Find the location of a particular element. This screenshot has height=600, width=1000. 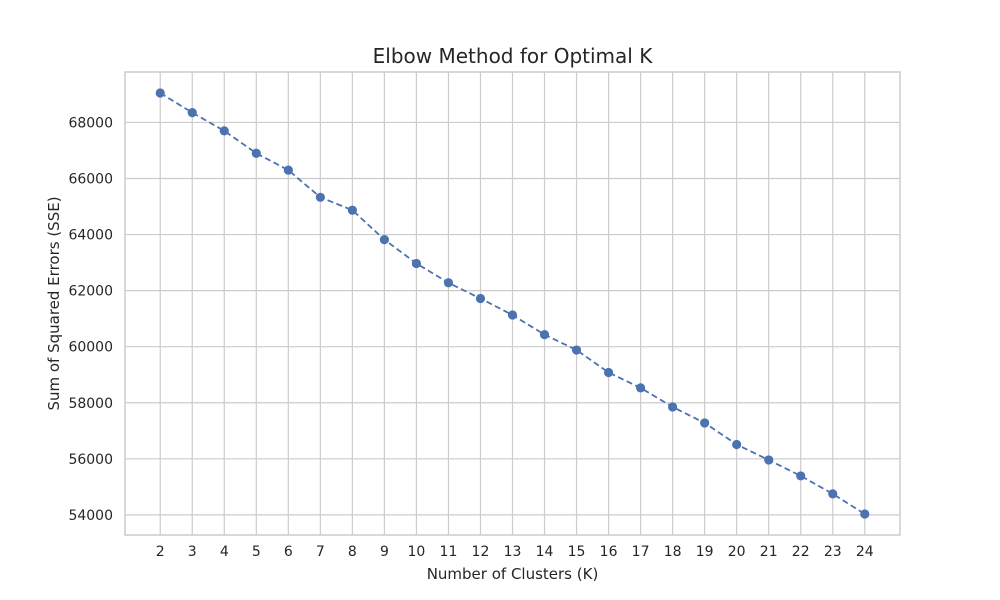

x-axis-label: Number of Clusters (K) is located at coordinates (513, 574).